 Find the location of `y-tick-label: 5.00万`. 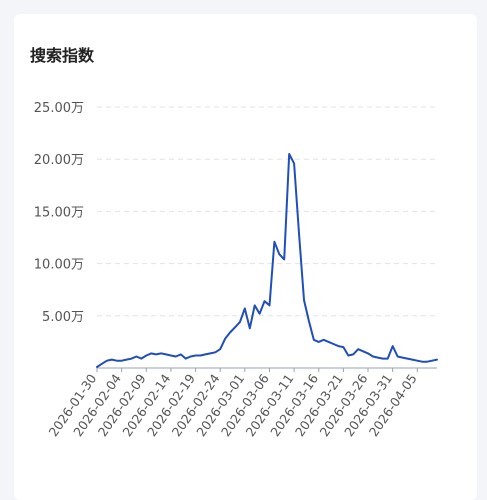

y-tick-label: 5.00万 is located at coordinates (63, 317).